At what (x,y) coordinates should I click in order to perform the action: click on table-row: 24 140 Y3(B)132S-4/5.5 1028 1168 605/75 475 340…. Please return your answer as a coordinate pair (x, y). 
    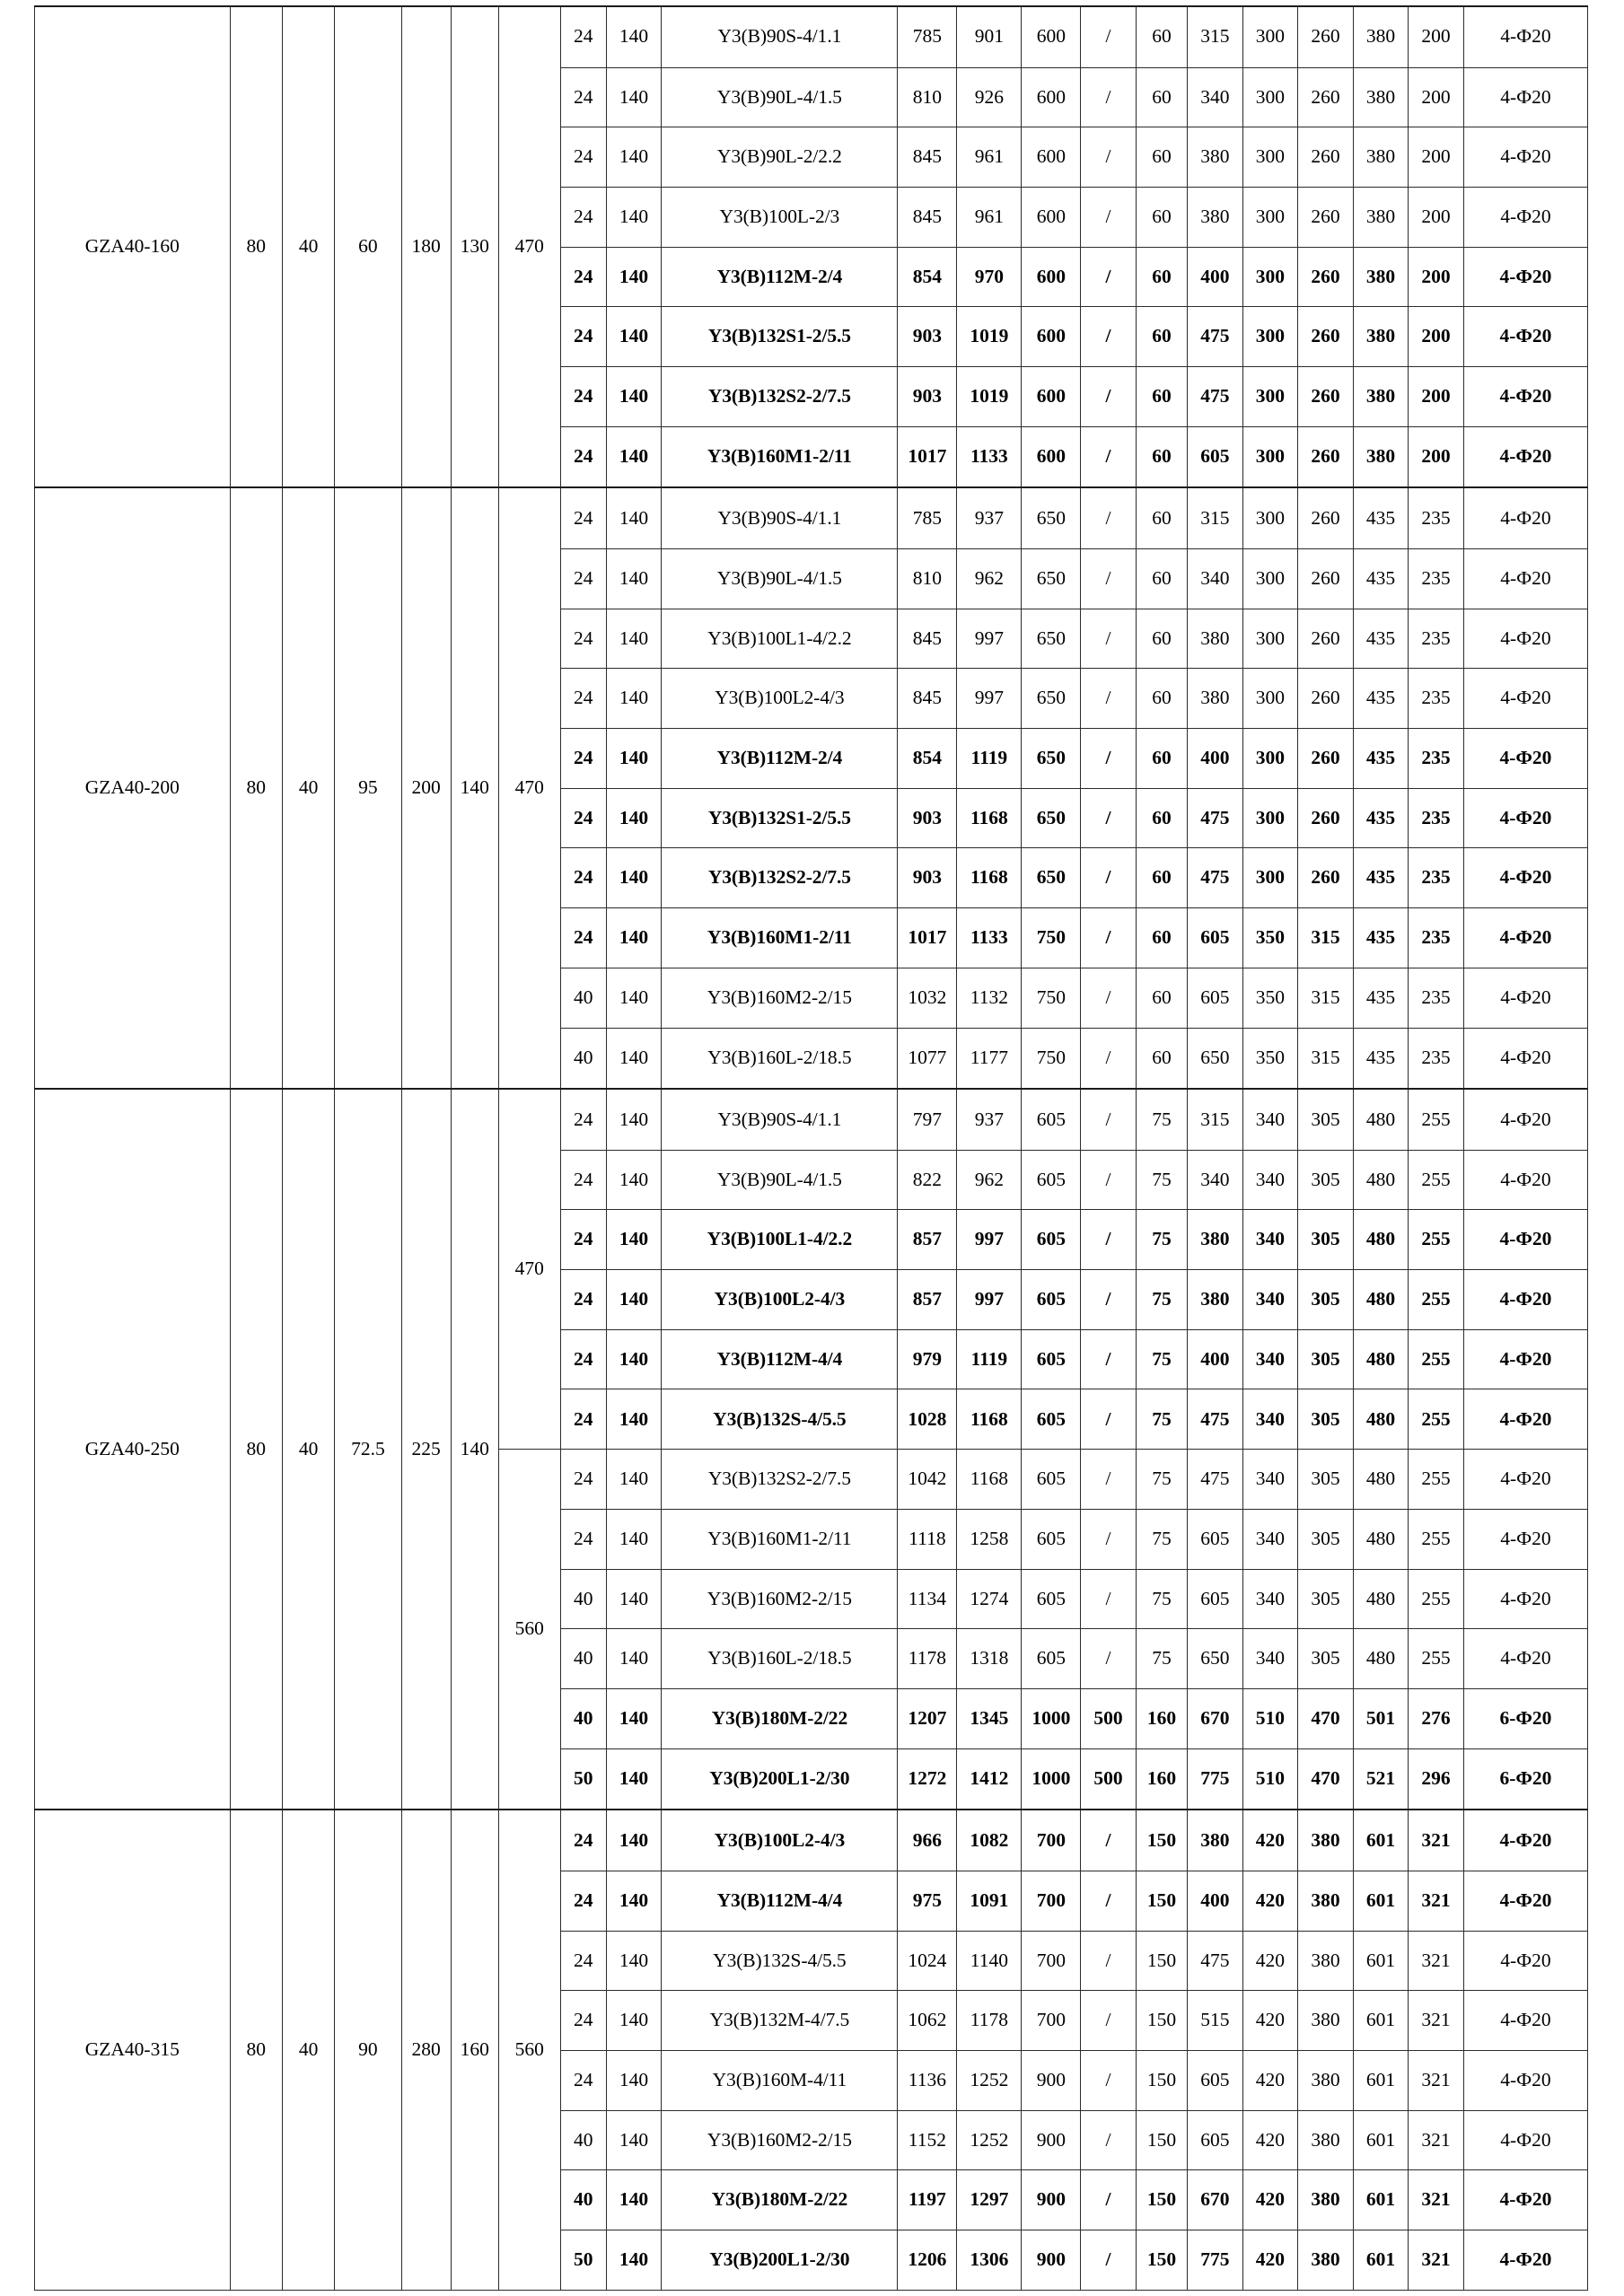
    Looking at the image, I should click on (812, 1419).